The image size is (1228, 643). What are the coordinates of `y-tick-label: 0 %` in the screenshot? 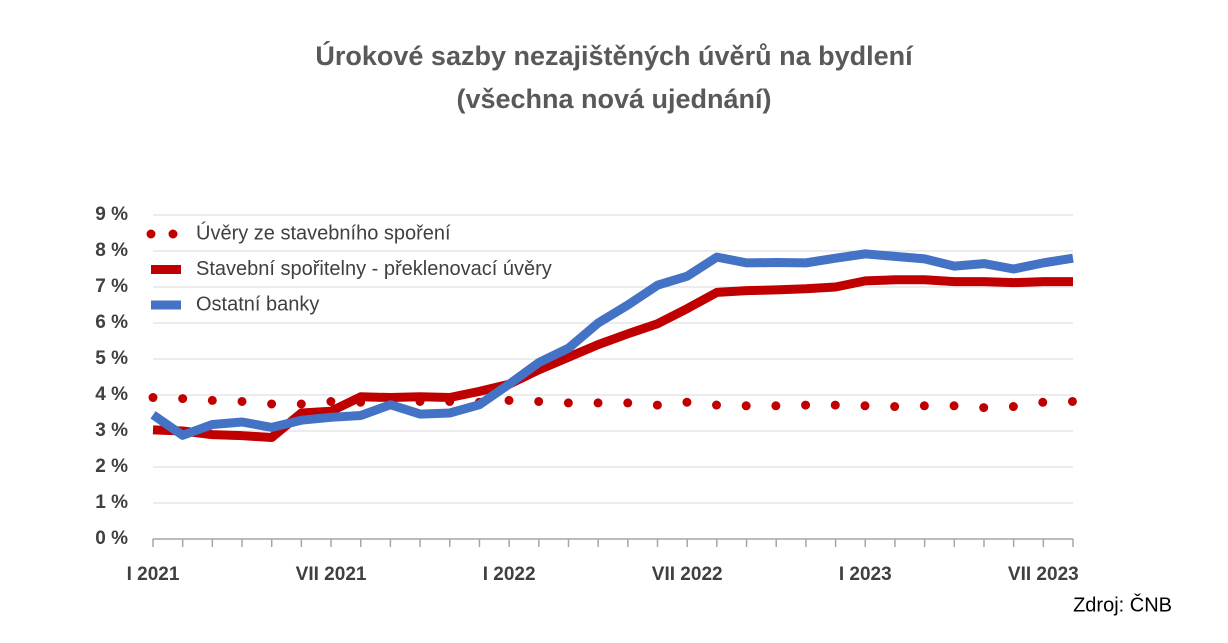 It's located at (111, 538).